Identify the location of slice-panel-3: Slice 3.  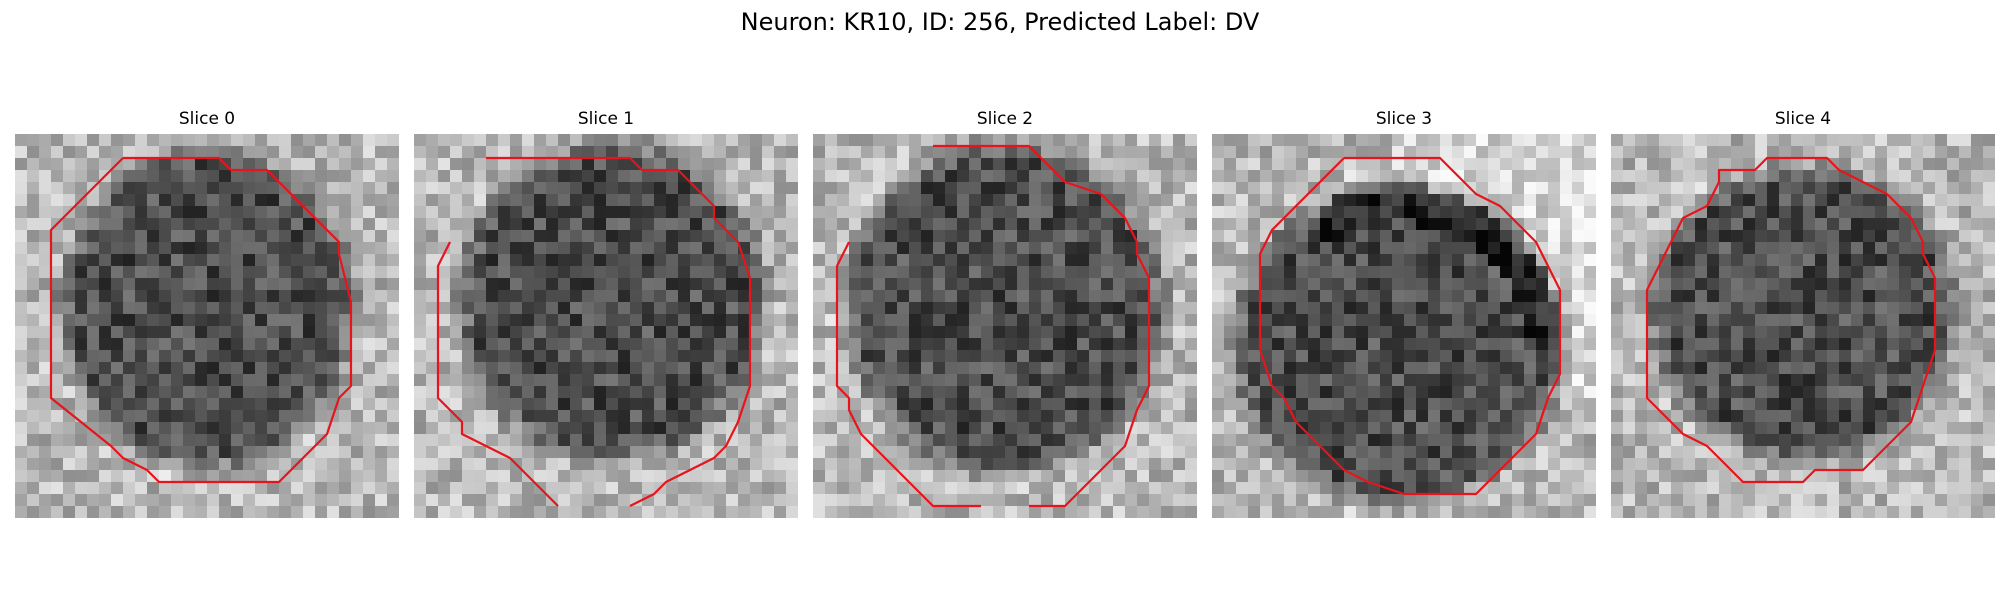
(1404, 313).